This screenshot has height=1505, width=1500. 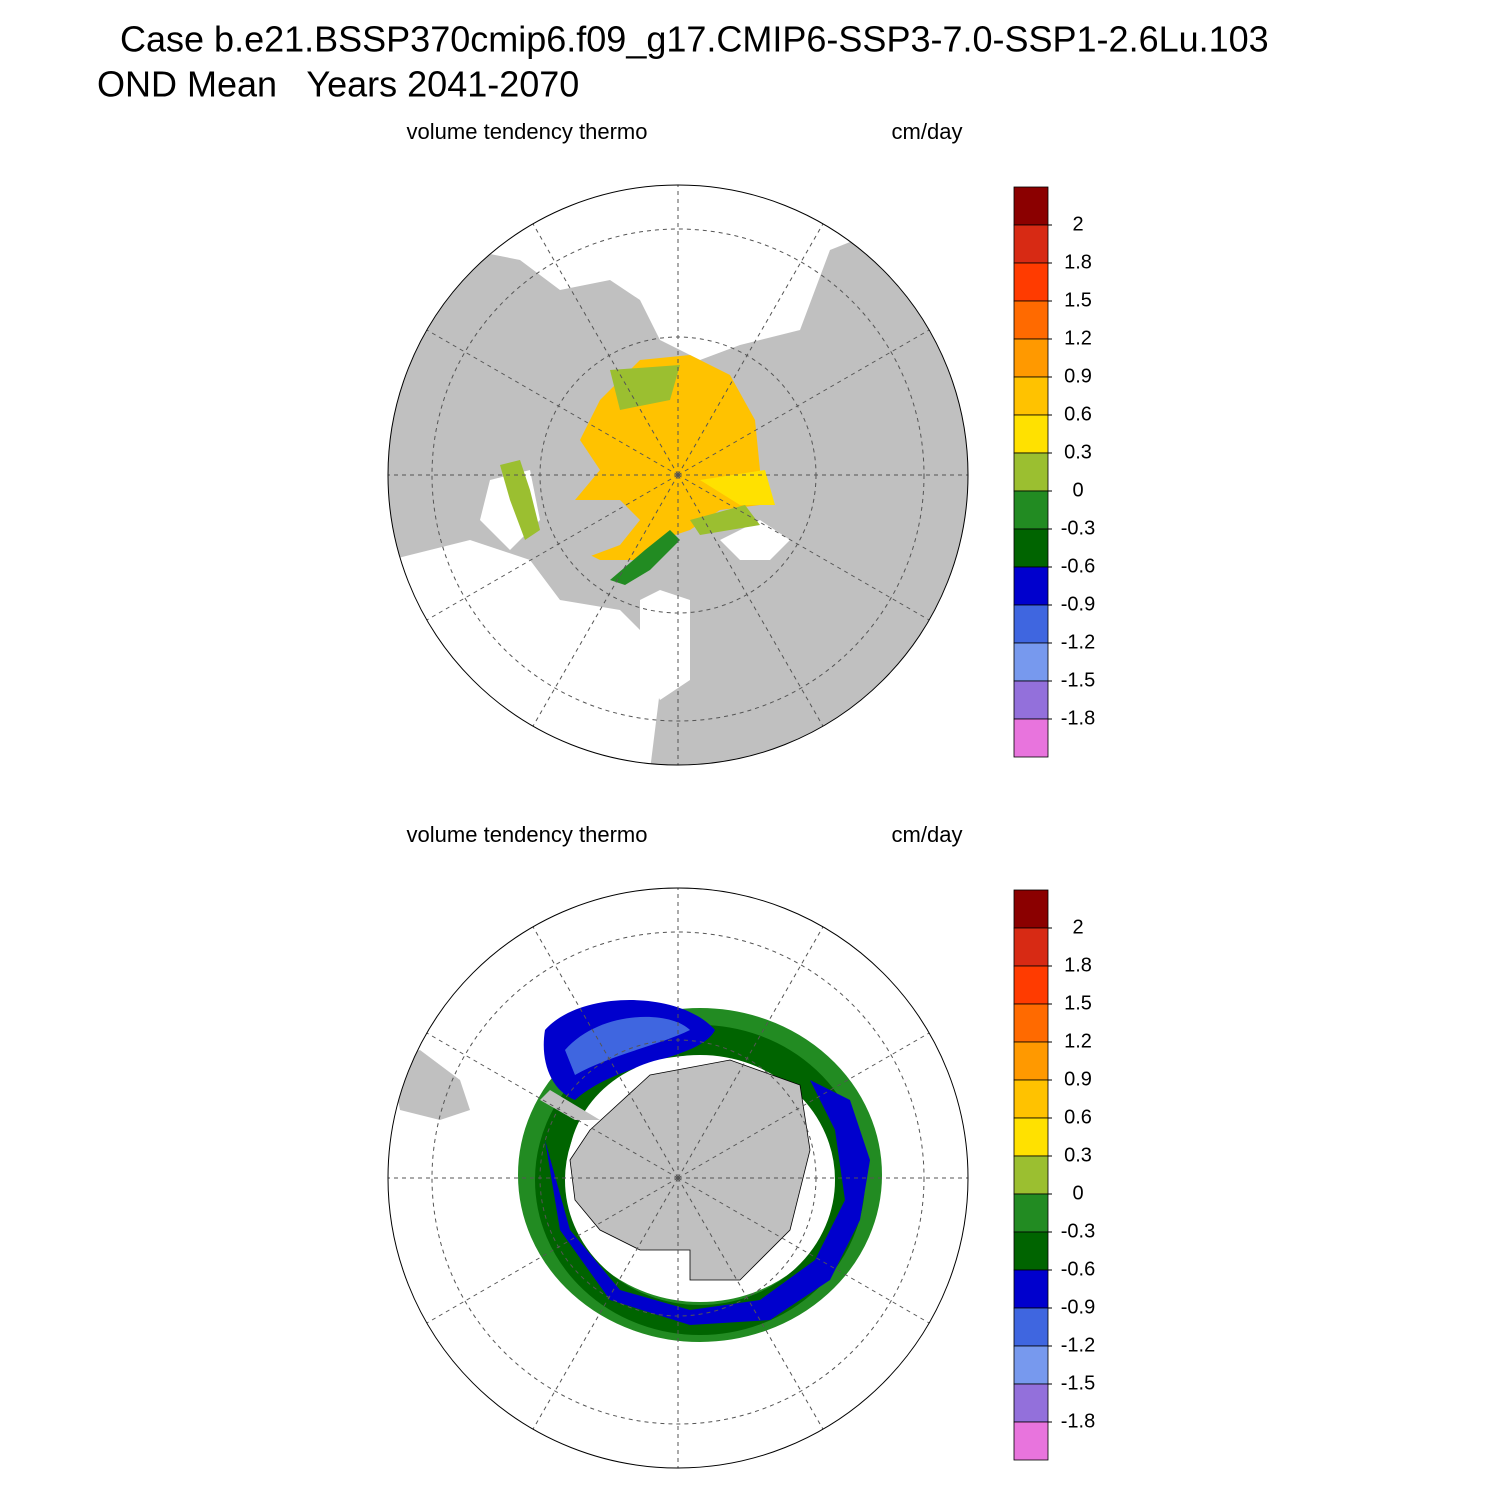 I want to click on title-line: OND Mean Years 2041-2070, so click(x=338, y=84).